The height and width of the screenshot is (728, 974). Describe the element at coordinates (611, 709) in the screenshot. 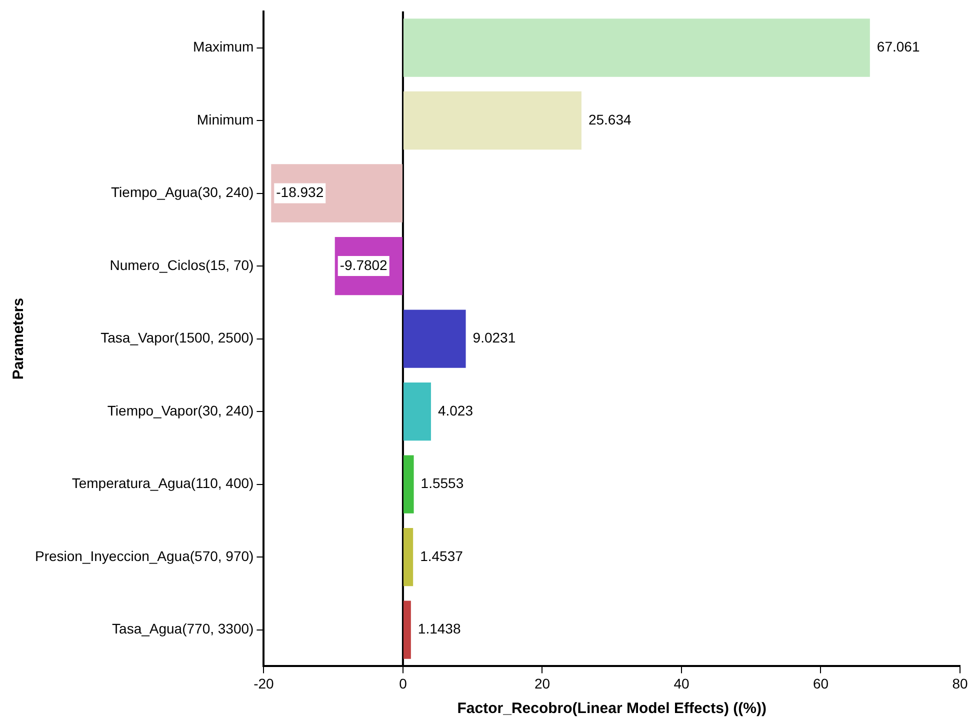

I see `x-axis-title: Factor_Recobro(Linear Model Effects) ((%))` at that location.